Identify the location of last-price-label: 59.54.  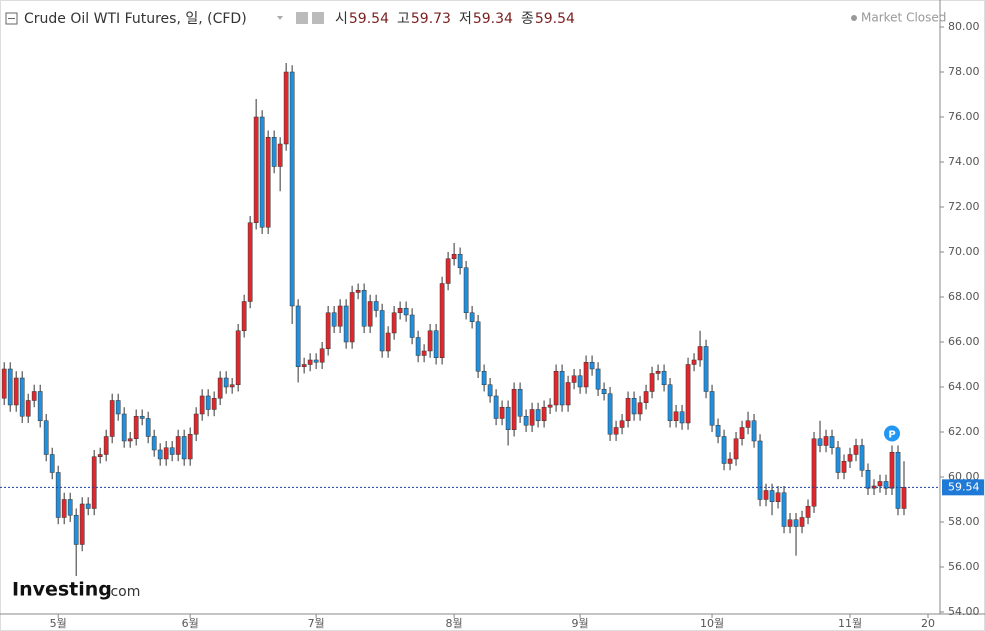
(964, 486).